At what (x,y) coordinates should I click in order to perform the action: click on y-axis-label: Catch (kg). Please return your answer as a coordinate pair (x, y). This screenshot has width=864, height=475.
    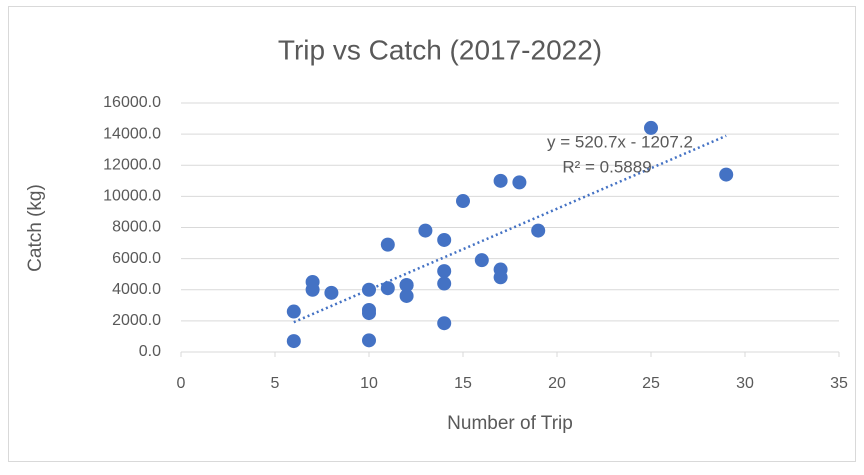
    Looking at the image, I should click on (35, 228).